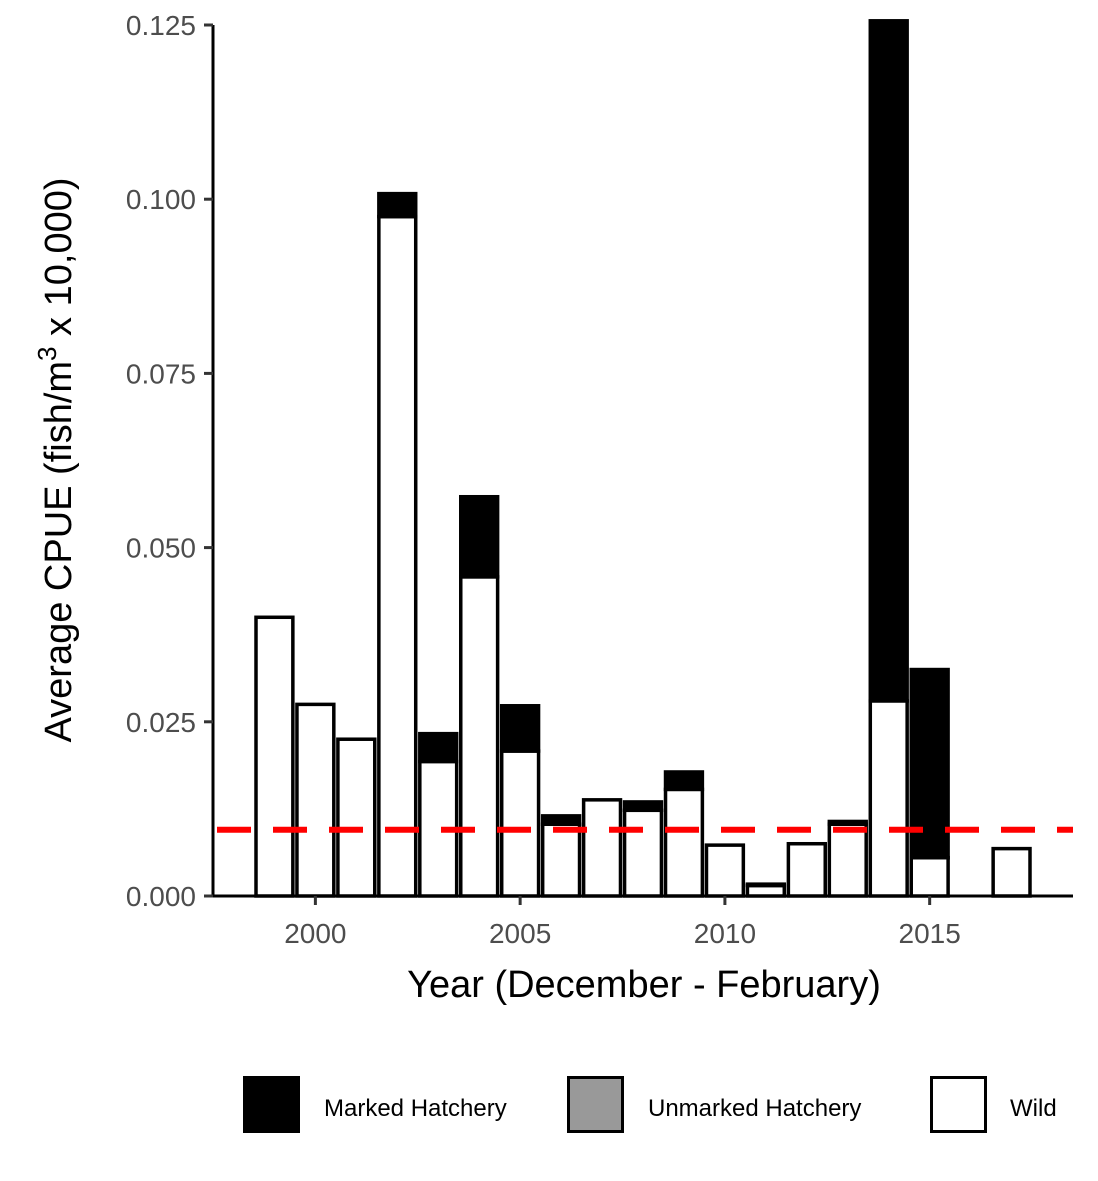  I want to click on x-tick-label: 2010, so click(725, 933).